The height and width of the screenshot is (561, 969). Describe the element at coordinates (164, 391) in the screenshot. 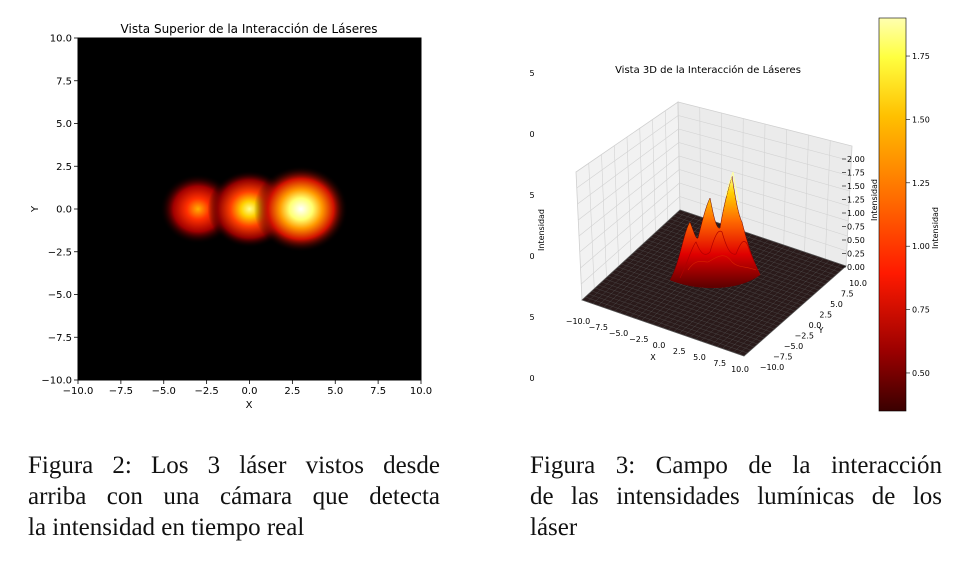

I see `x-tick-label: −5.0` at that location.